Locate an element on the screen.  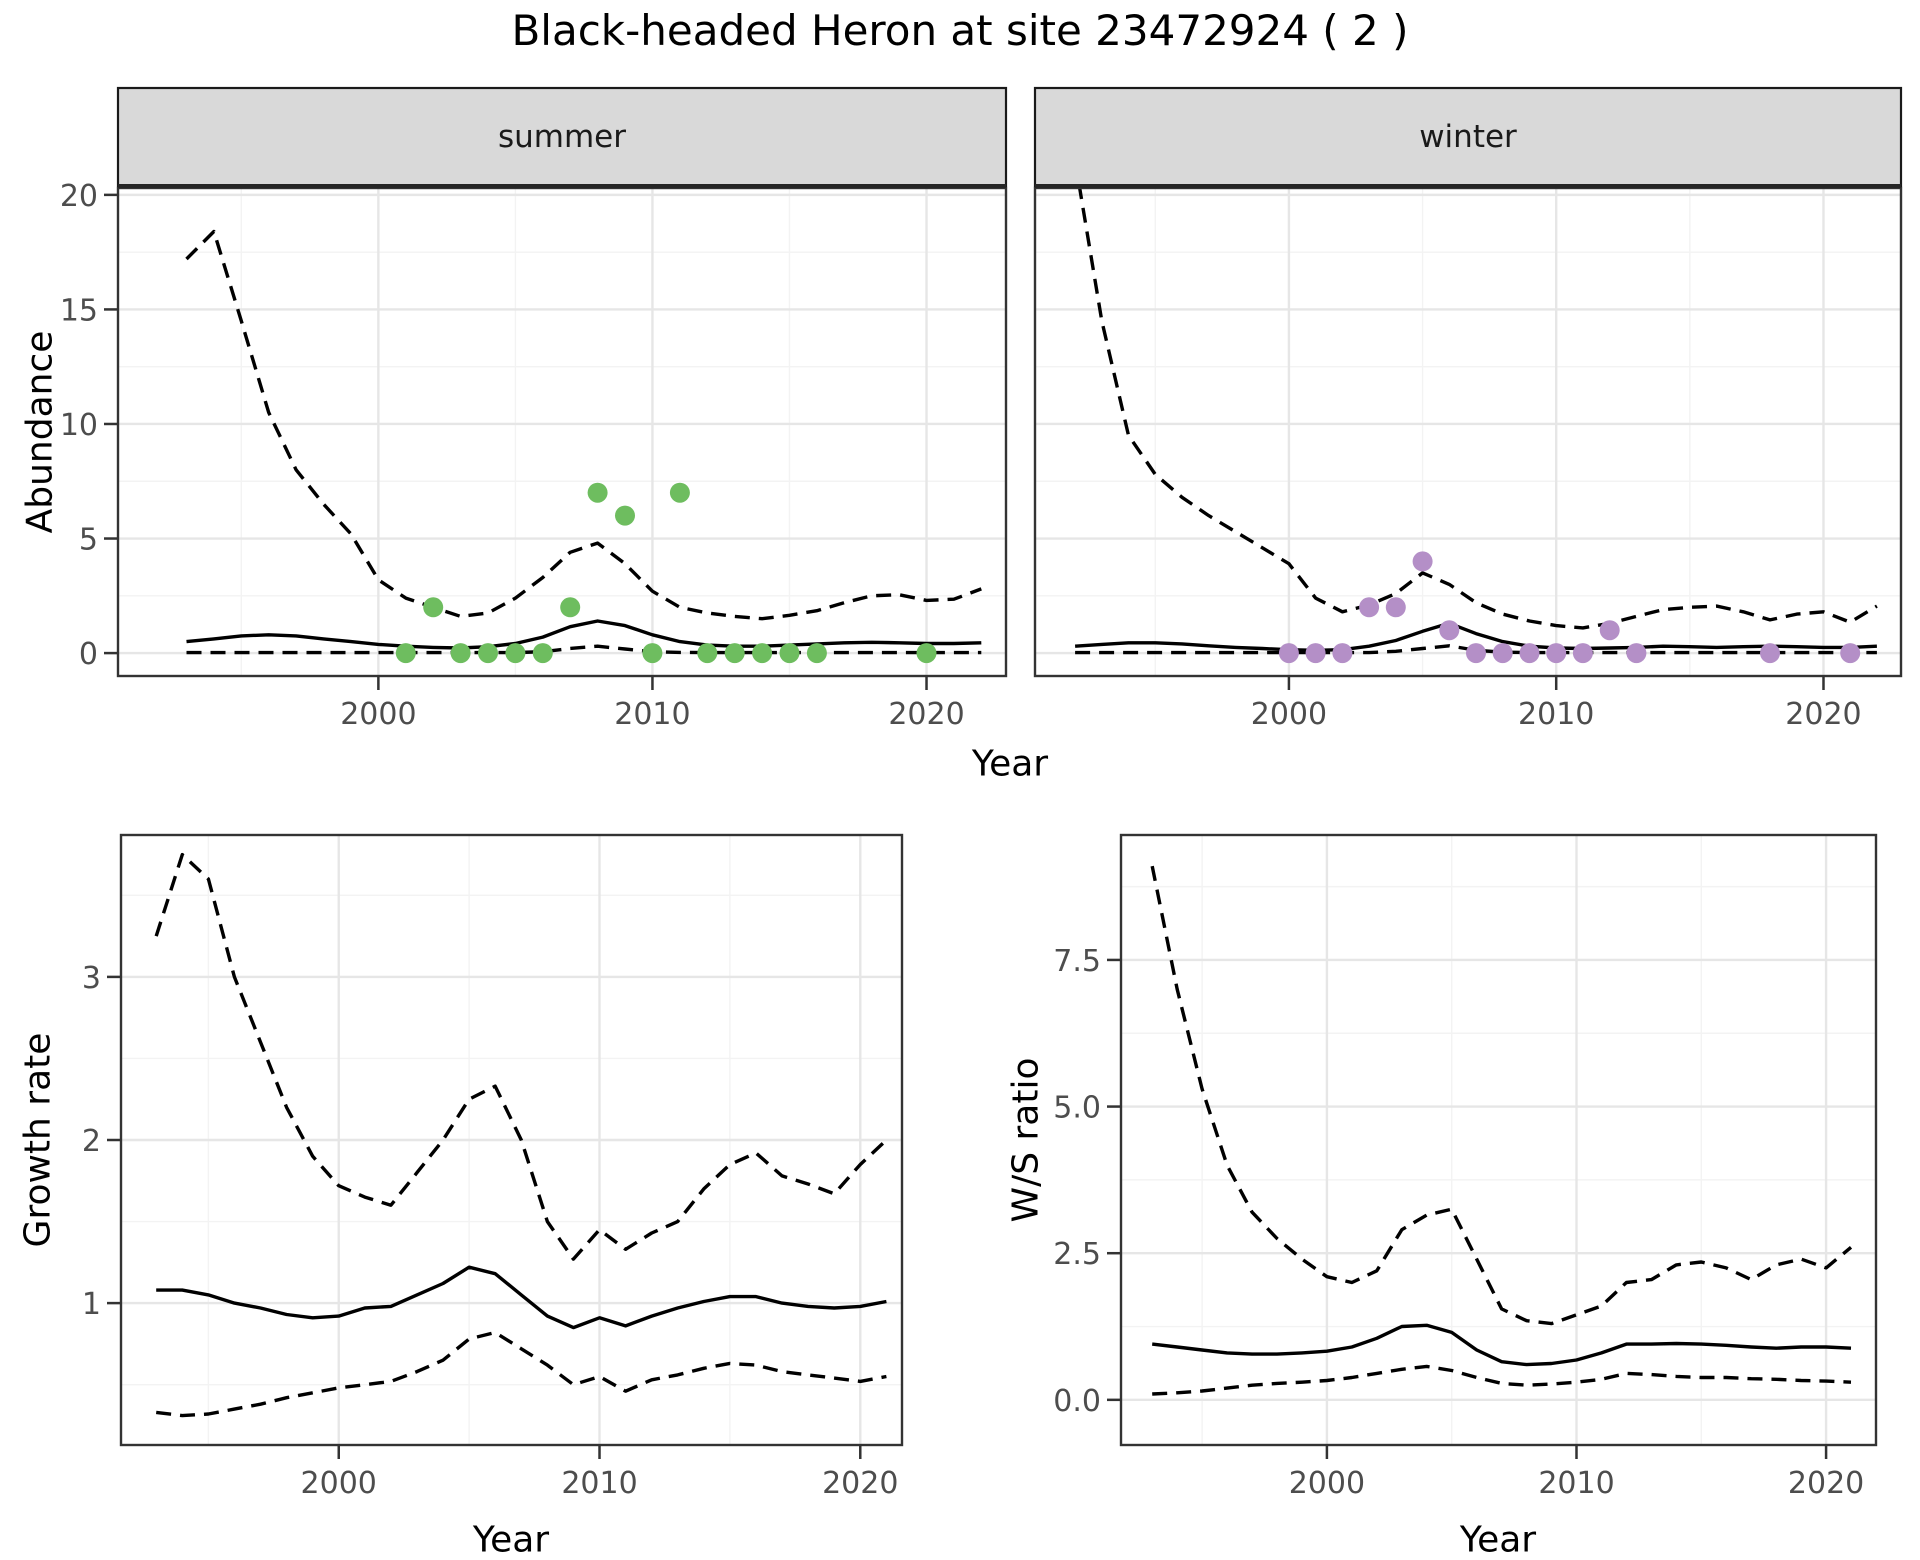
y-tick-label: 0.0 is located at coordinates (1077, 1401).